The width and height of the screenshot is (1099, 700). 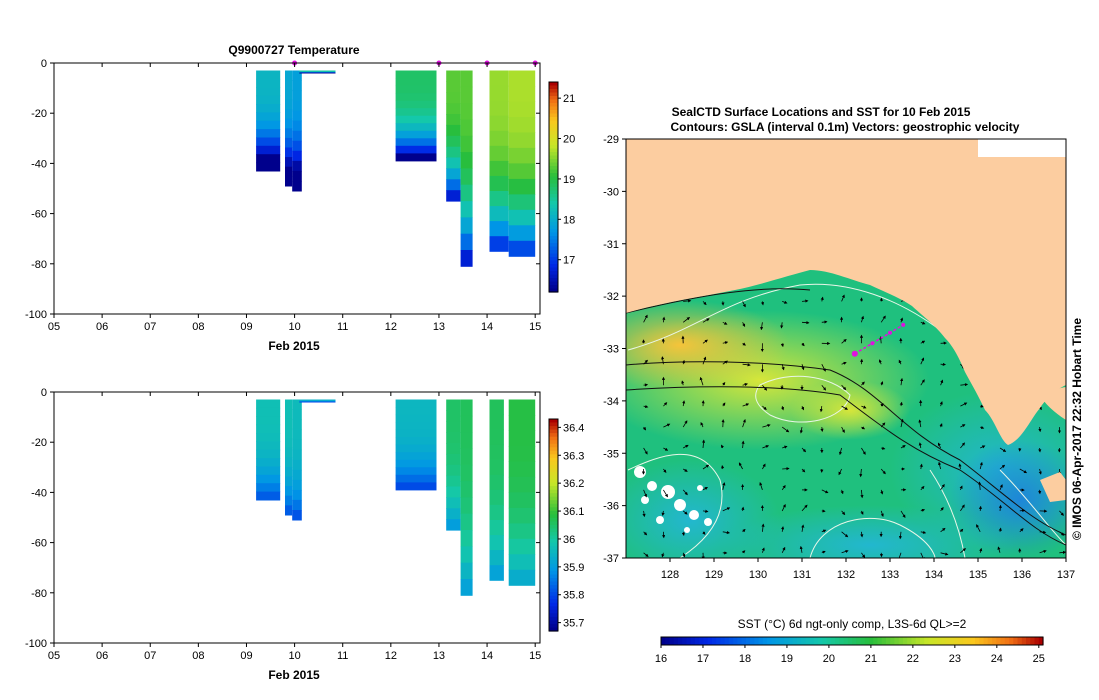 I want to click on colorbar-tick-label: 18, so click(x=569, y=220).